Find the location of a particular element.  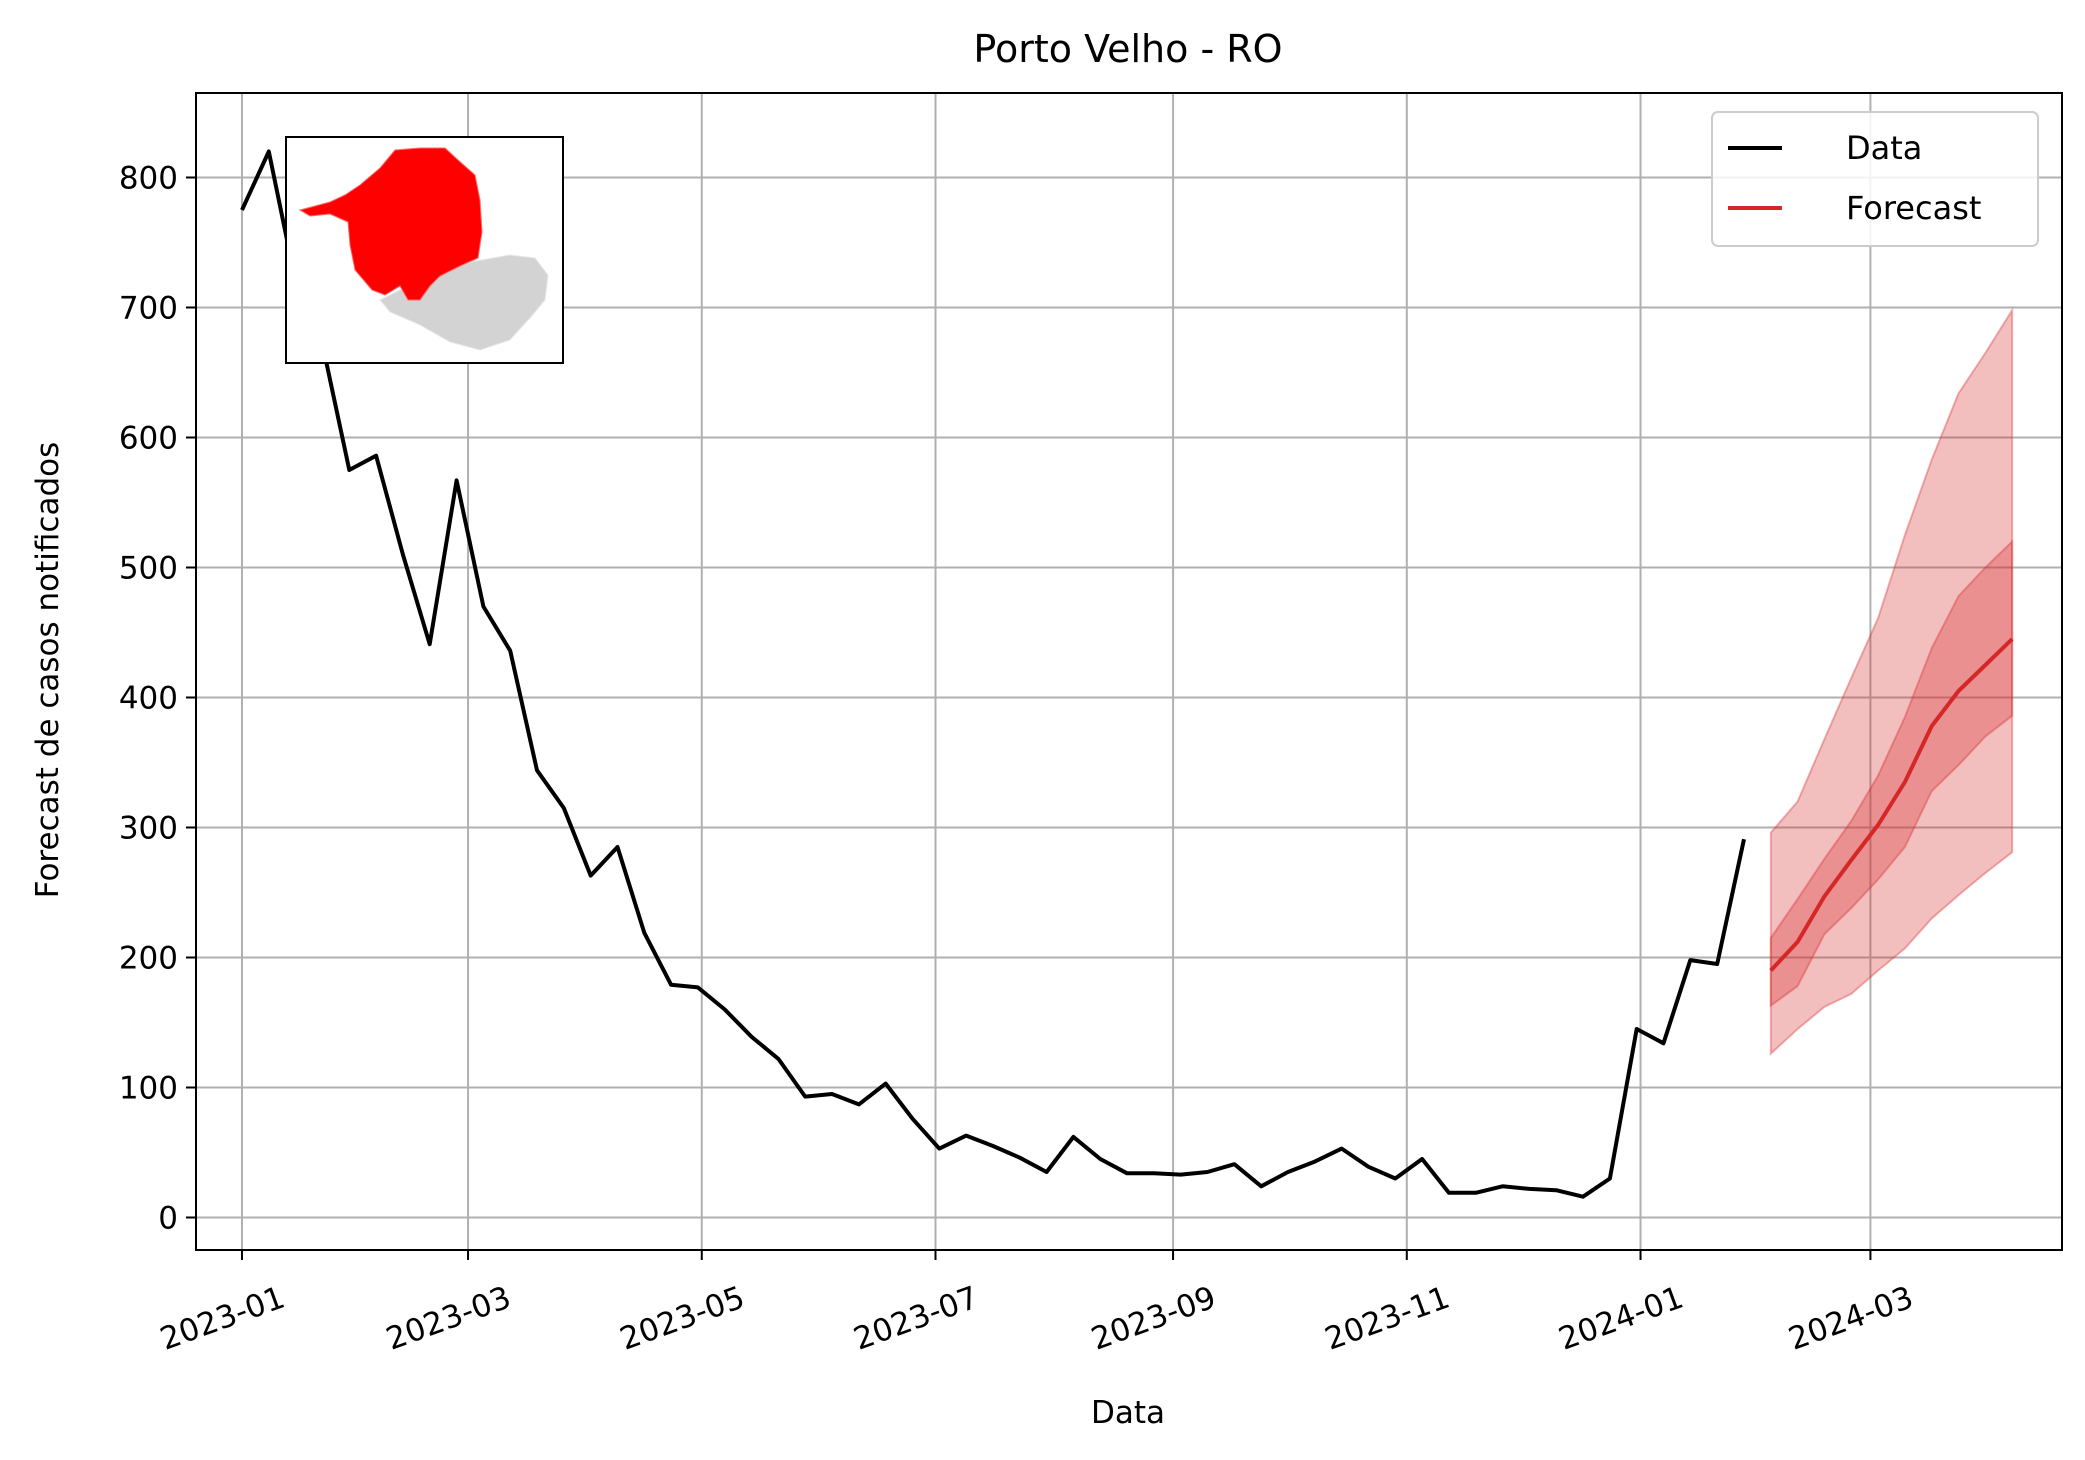

legend: Data Forecast is located at coordinates (1875, 179).